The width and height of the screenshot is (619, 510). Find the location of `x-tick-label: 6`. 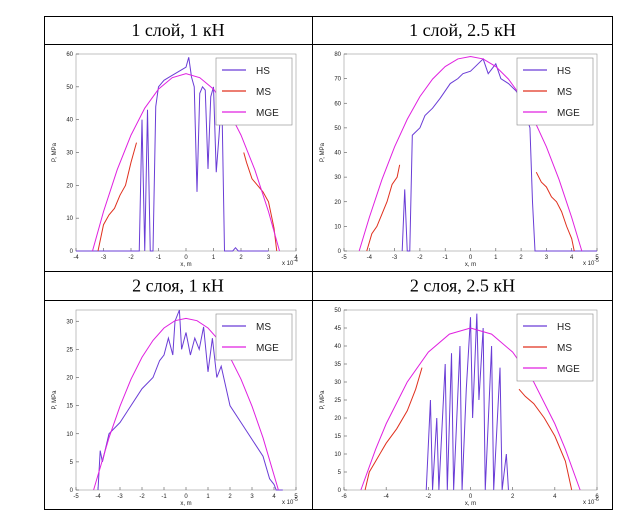

x-tick-label: 6 is located at coordinates (597, 497).